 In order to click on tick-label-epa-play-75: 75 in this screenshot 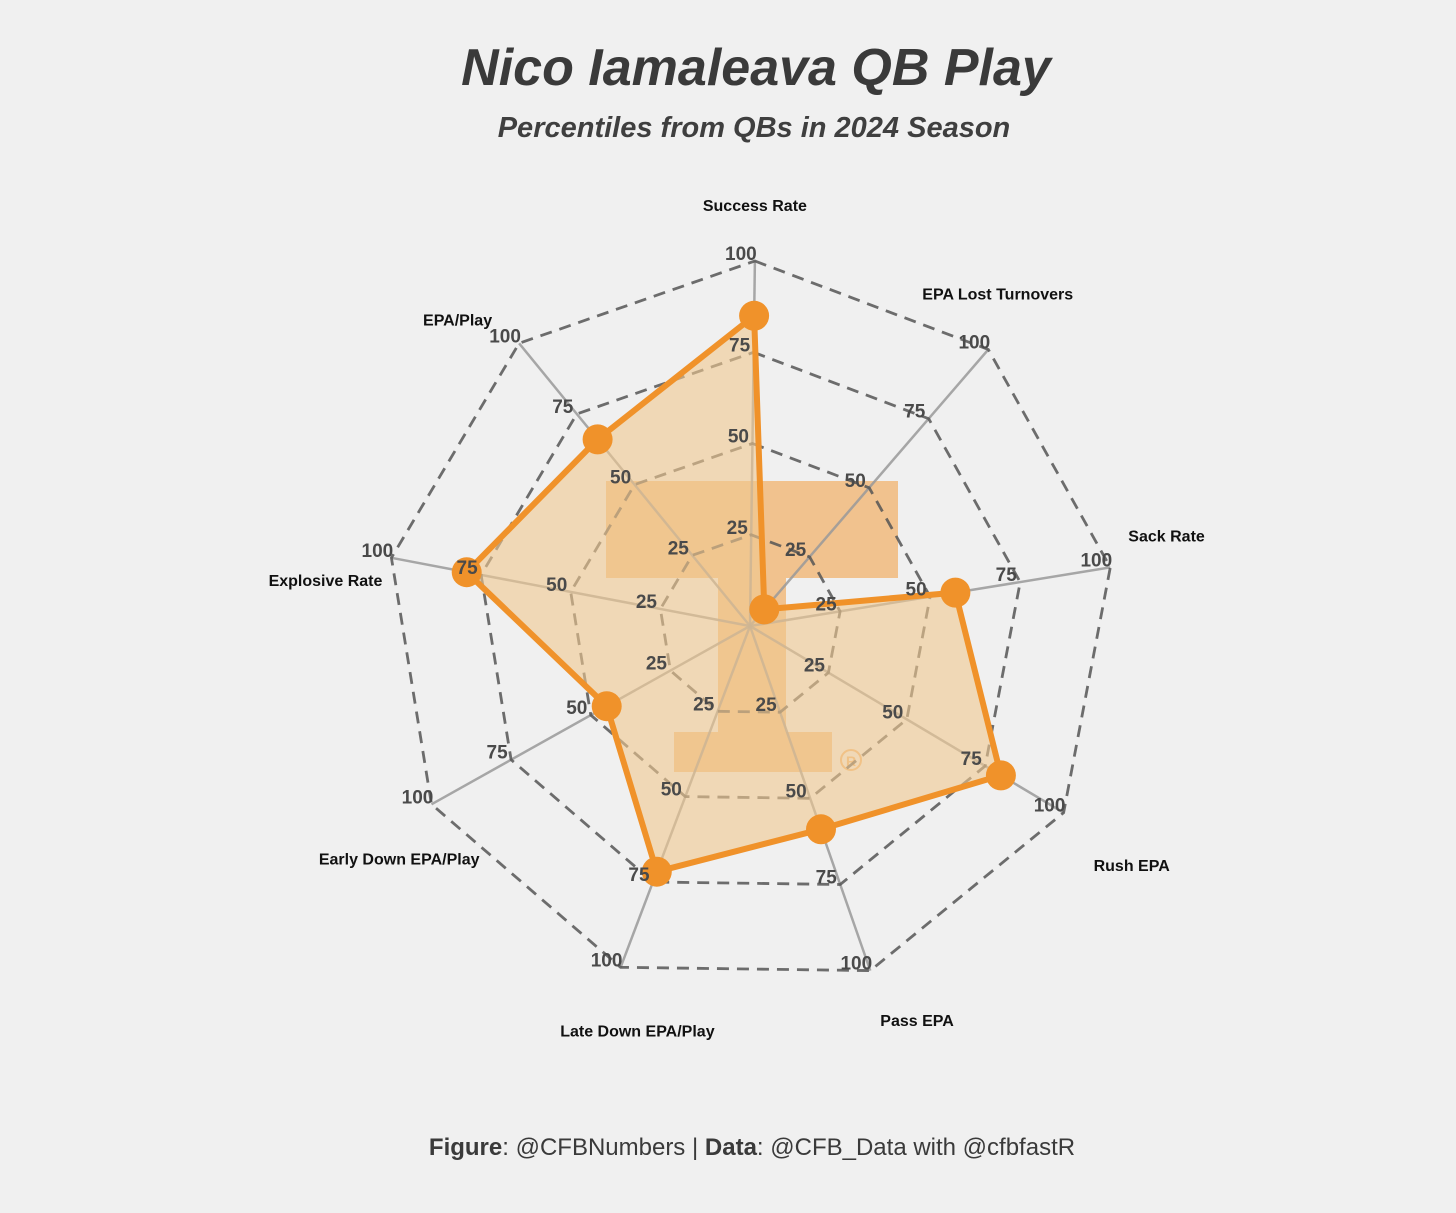, I will do `click(563, 407)`.